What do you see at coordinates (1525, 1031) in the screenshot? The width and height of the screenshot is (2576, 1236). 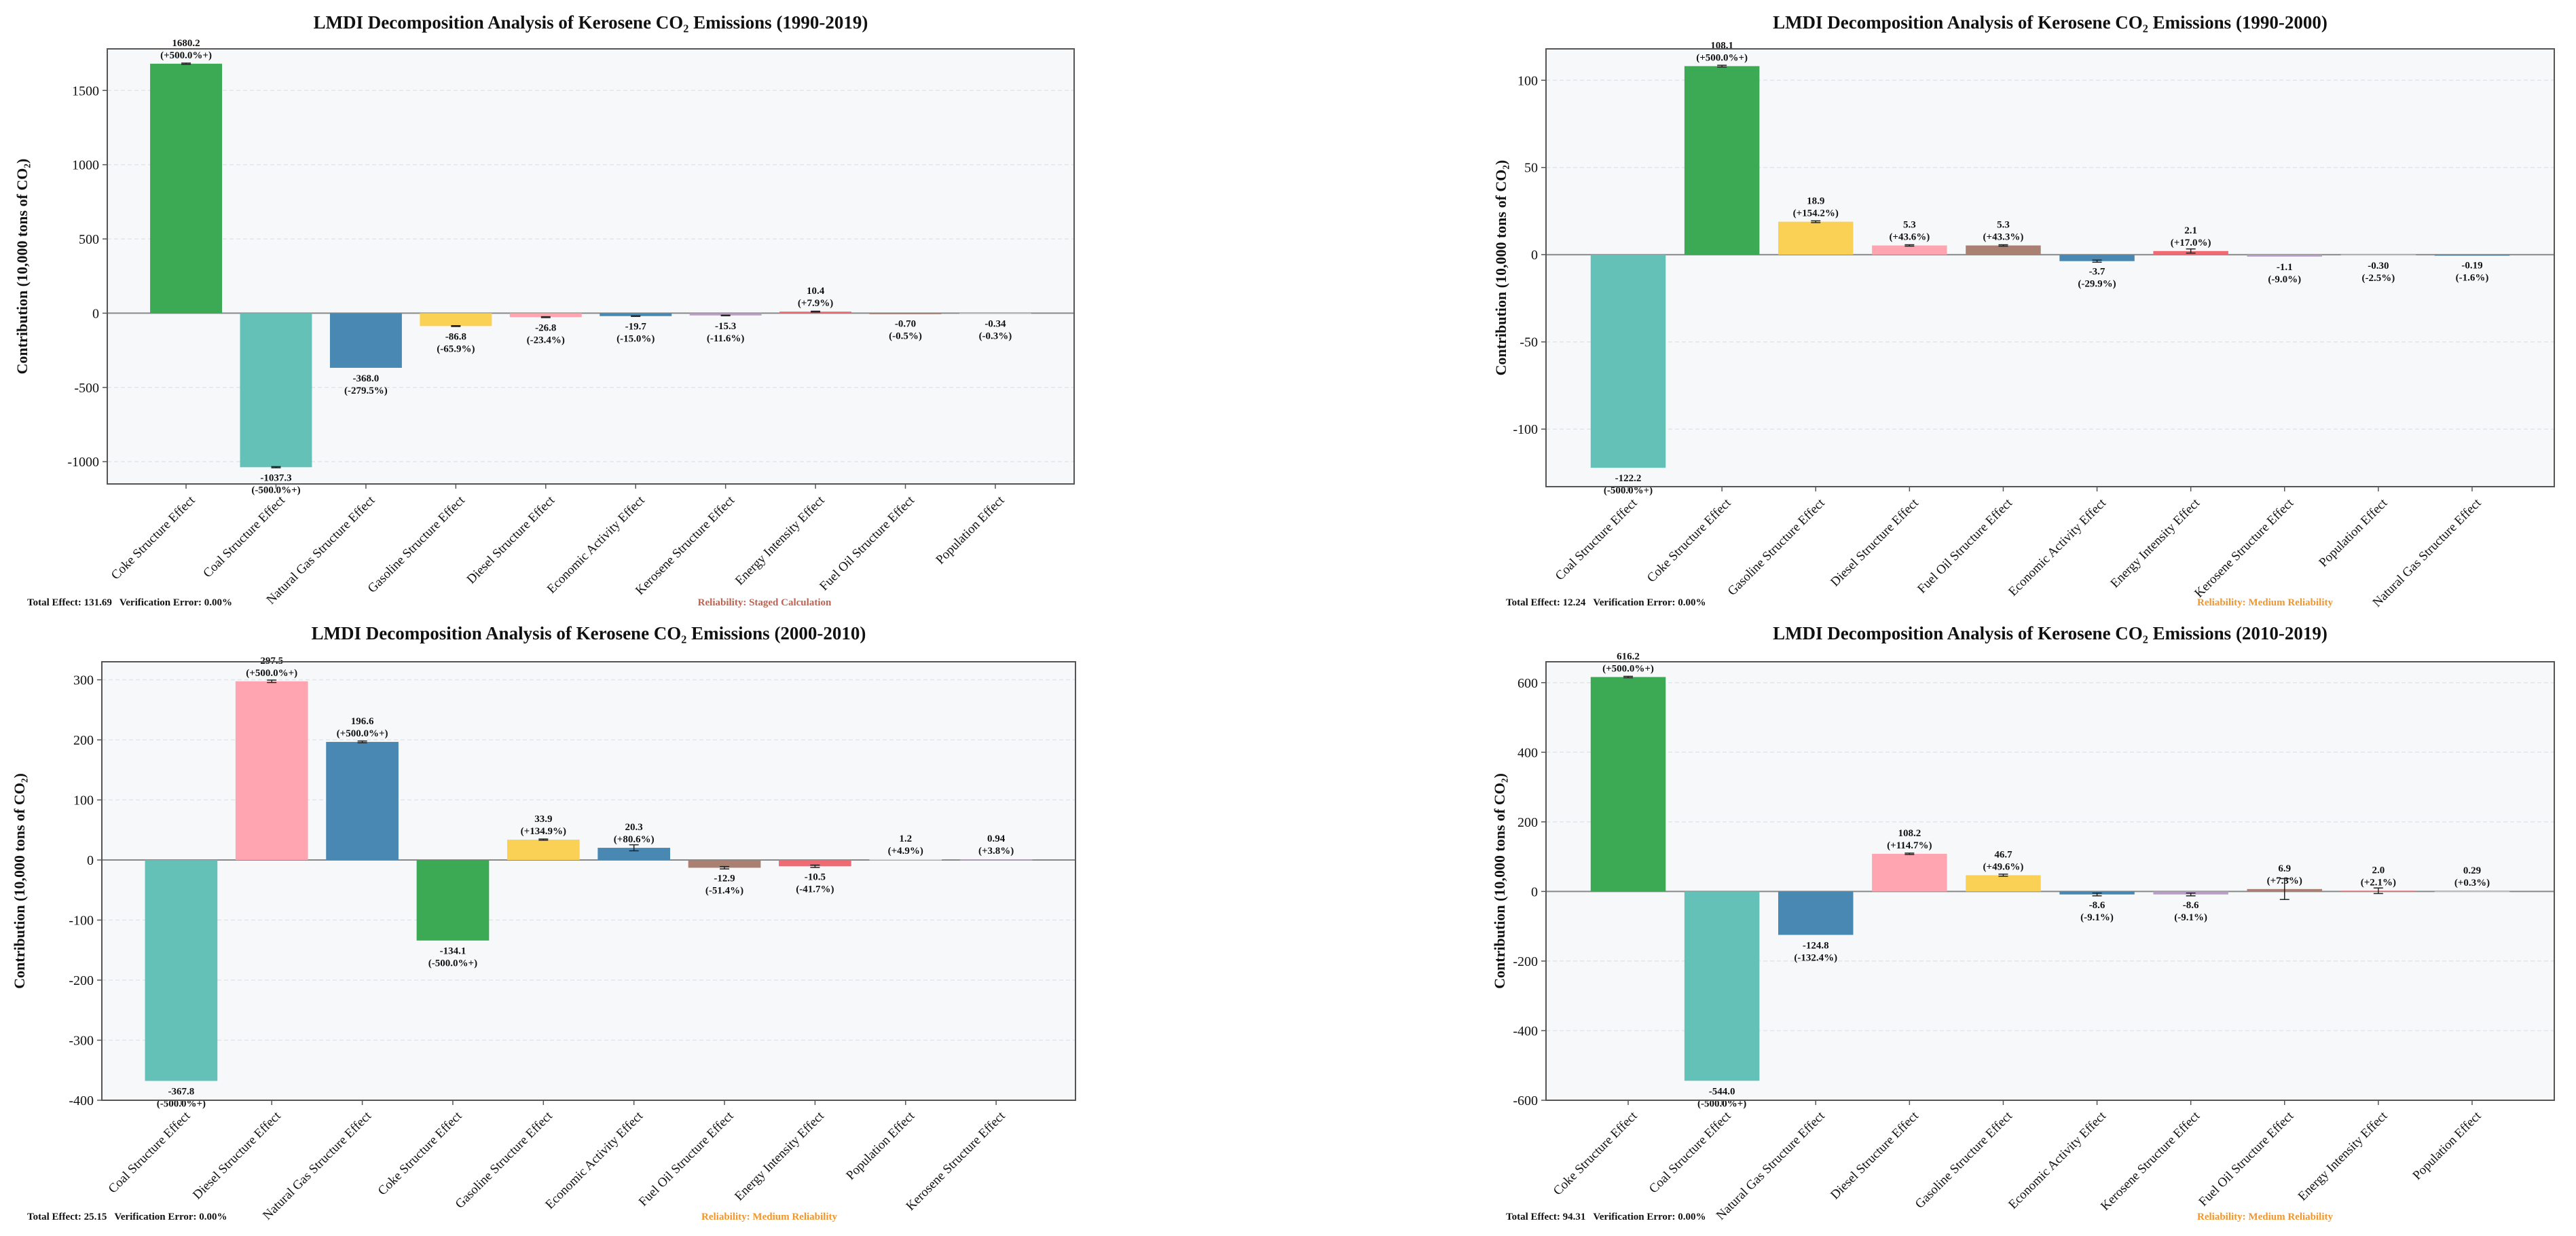 I see `y-tick-label: -400` at bounding box center [1525, 1031].